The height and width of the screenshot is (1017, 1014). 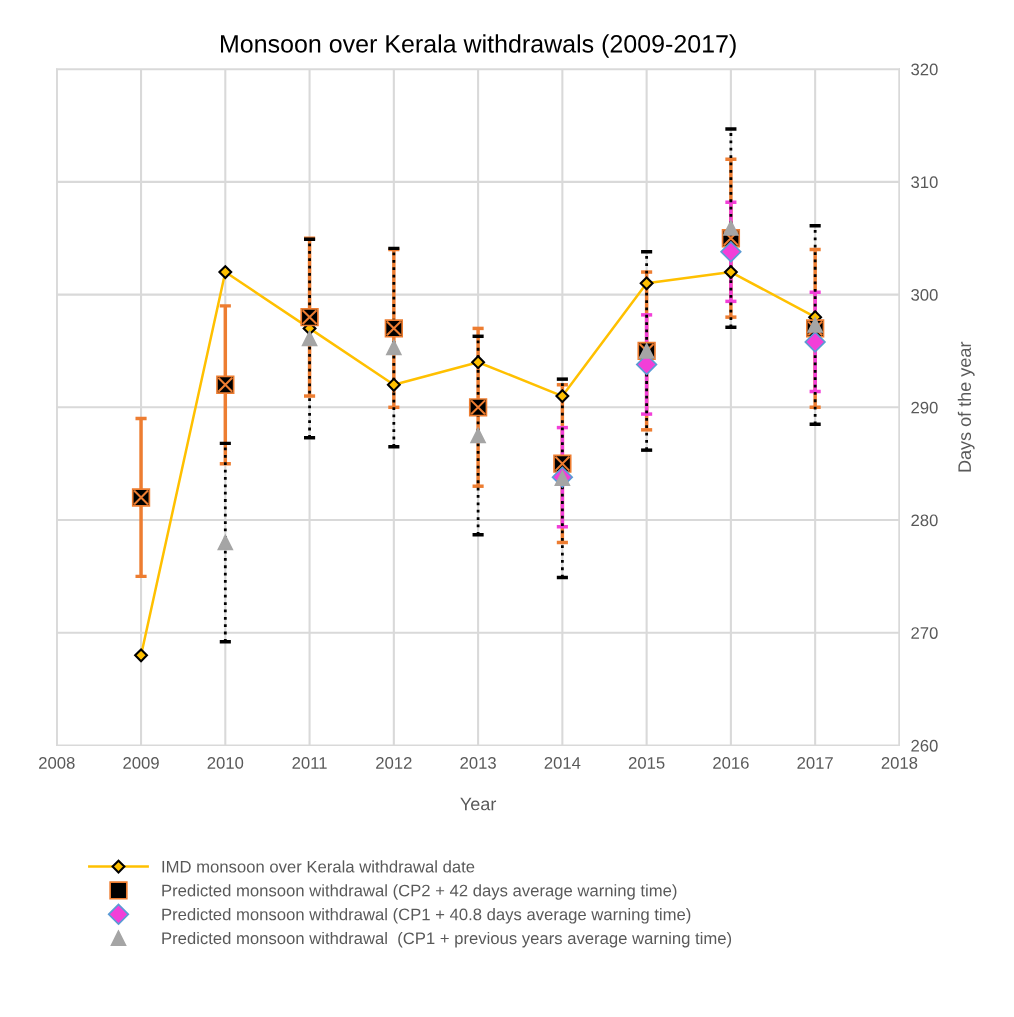 I want to click on y2-tick-label: 320, so click(x=924, y=69).